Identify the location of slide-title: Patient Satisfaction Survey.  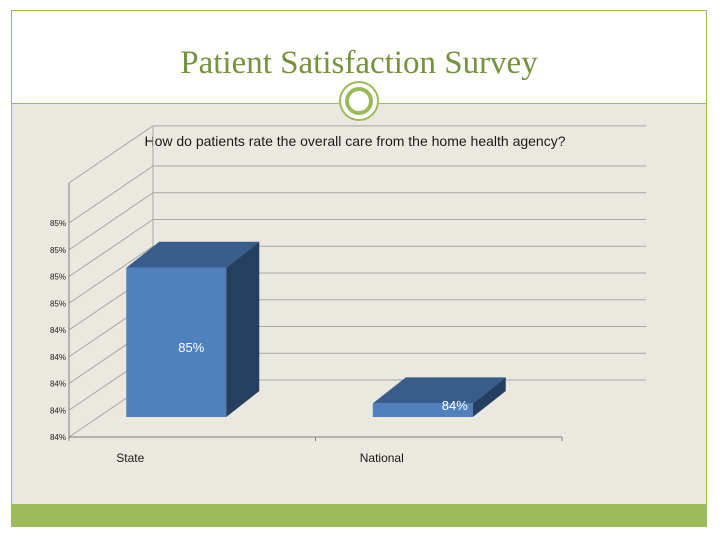
(359, 63).